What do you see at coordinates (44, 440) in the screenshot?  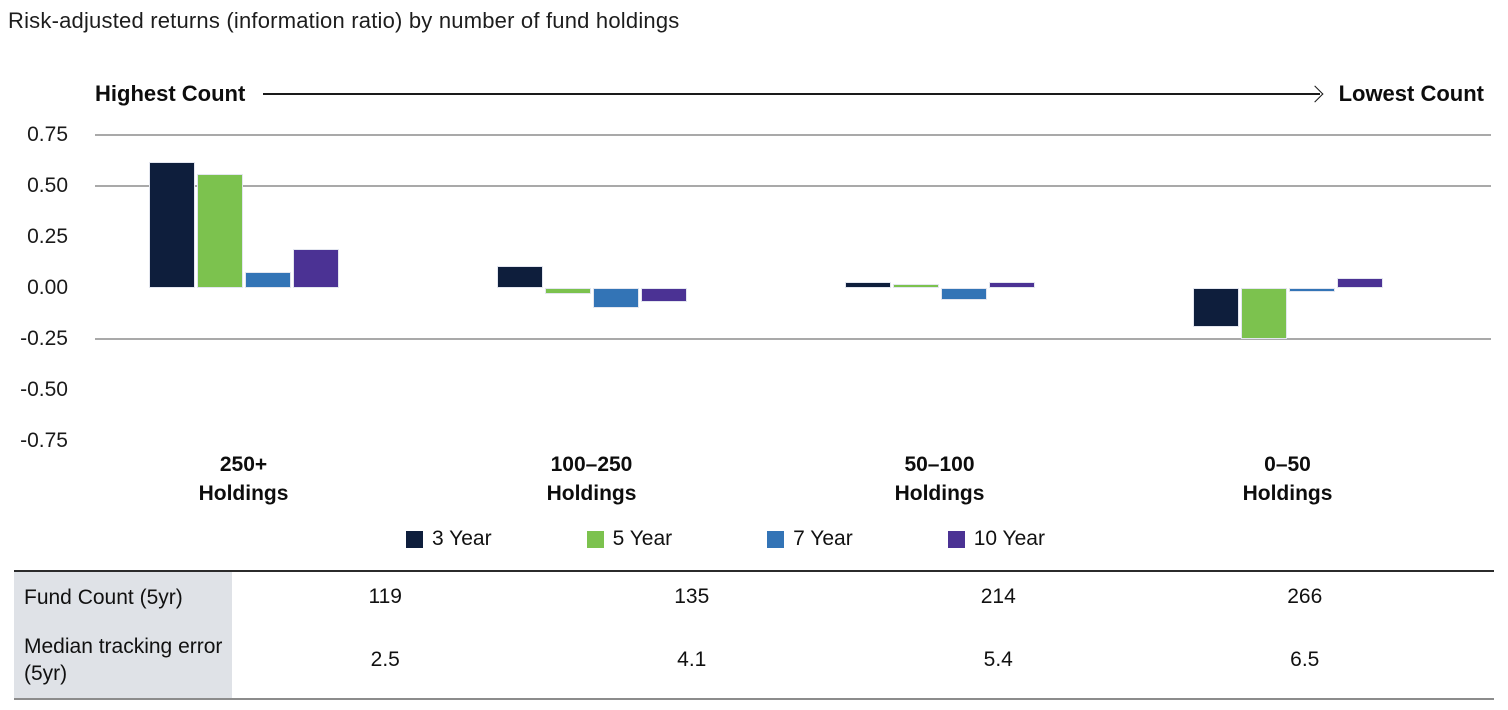 I see `y-tick-label: -0.75` at bounding box center [44, 440].